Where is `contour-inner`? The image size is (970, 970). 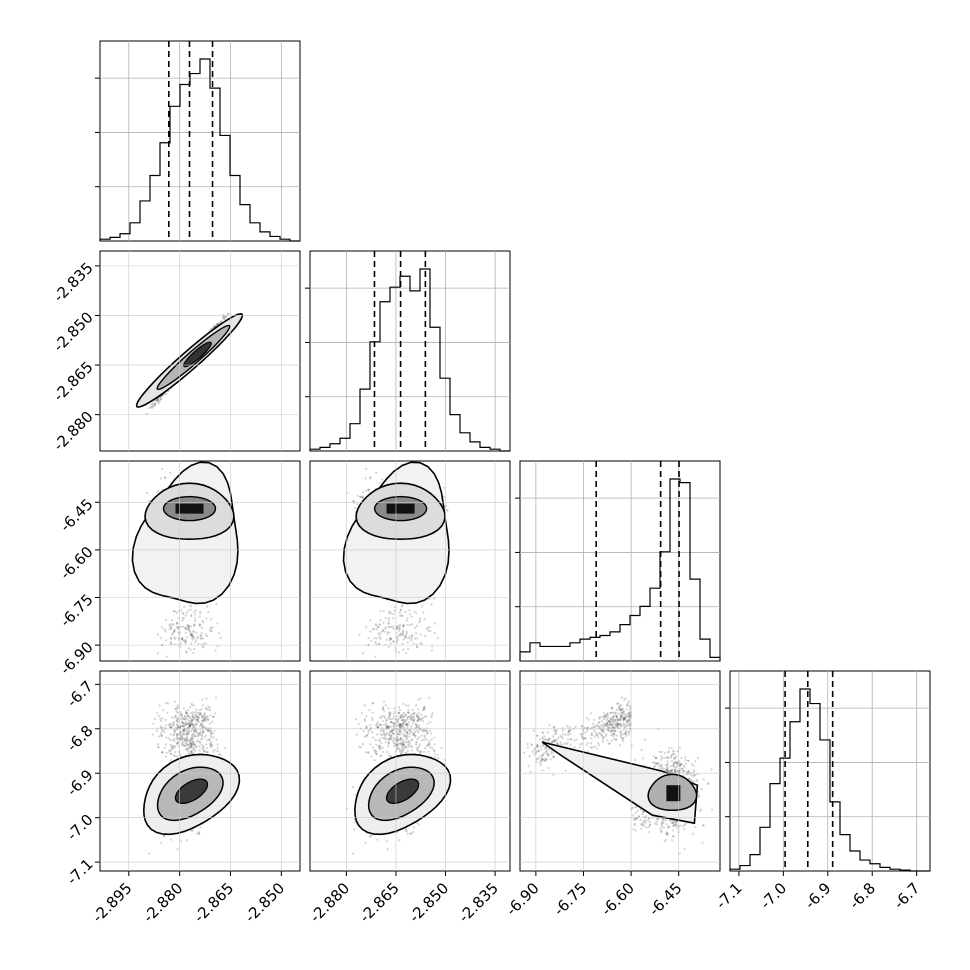
contour-inner is located at coordinates (197, 354).